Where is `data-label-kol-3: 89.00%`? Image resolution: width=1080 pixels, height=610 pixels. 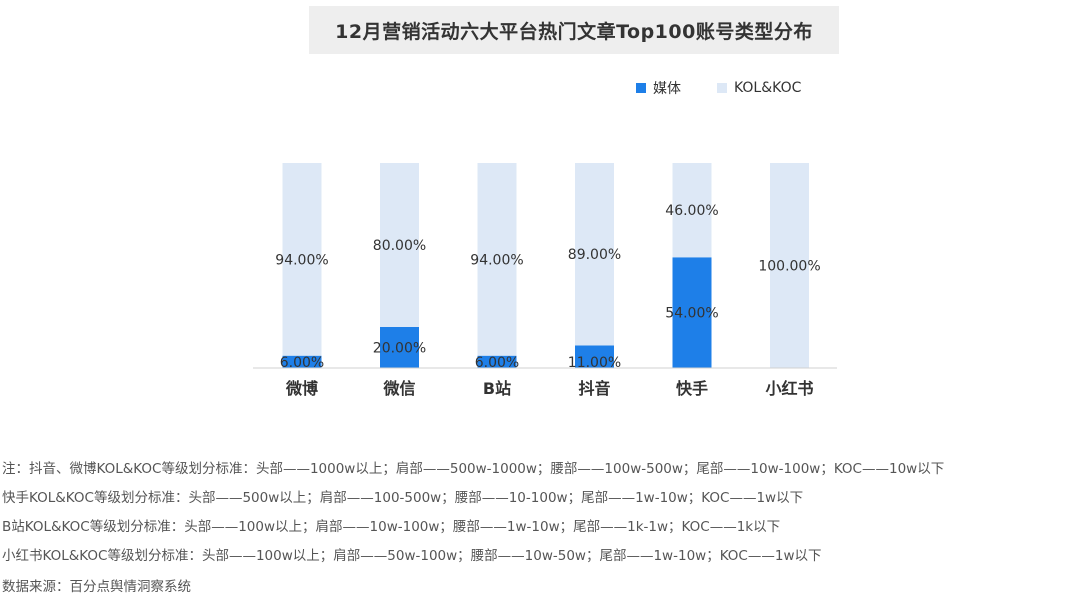
data-label-kol-3: 89.00% is located at coordinates (594, 255).